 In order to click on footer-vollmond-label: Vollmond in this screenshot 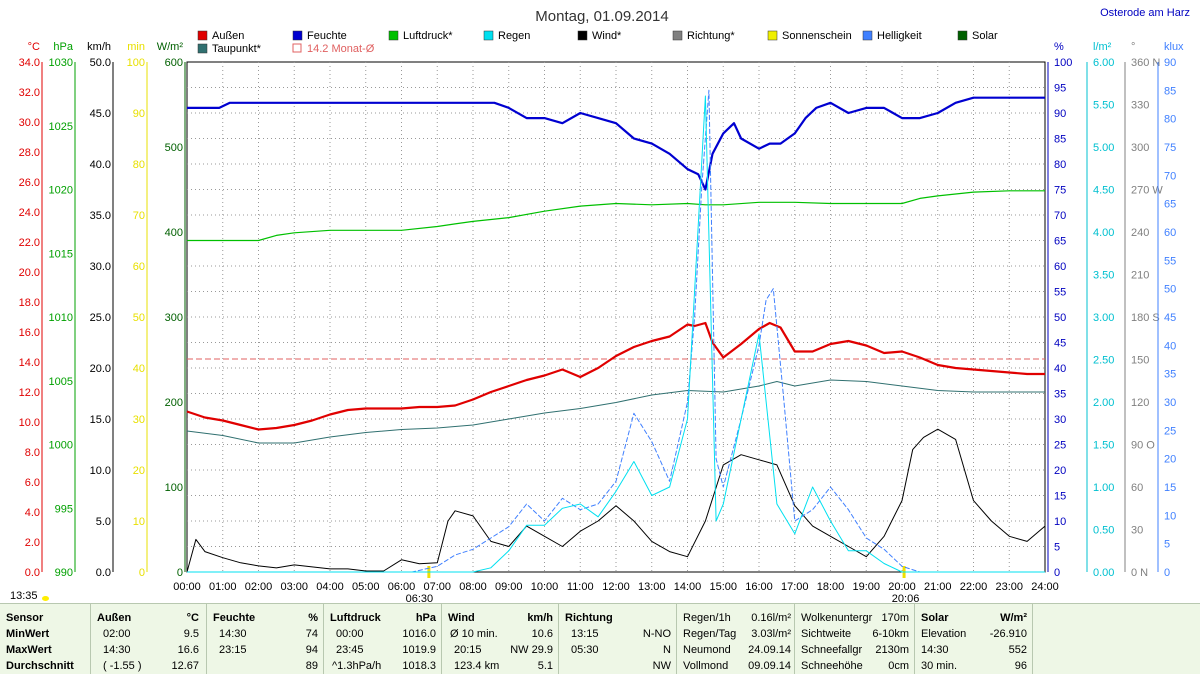, I will do `click(706, 666)`.